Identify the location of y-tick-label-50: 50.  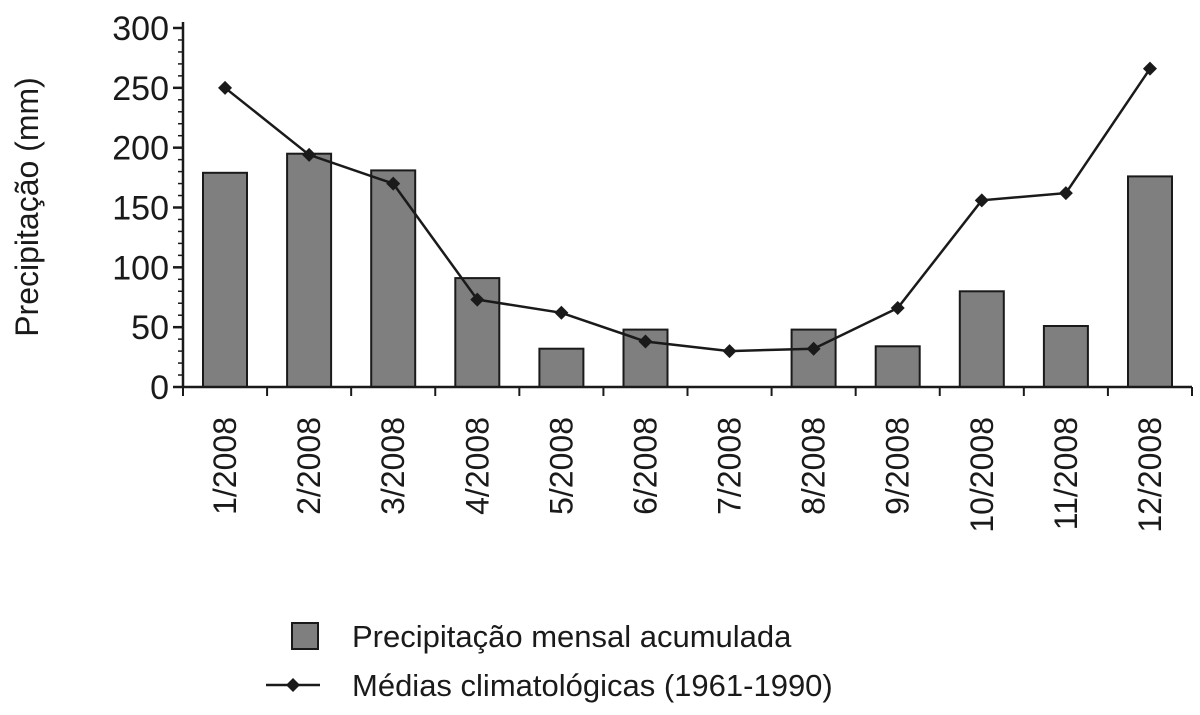
(150, 328).